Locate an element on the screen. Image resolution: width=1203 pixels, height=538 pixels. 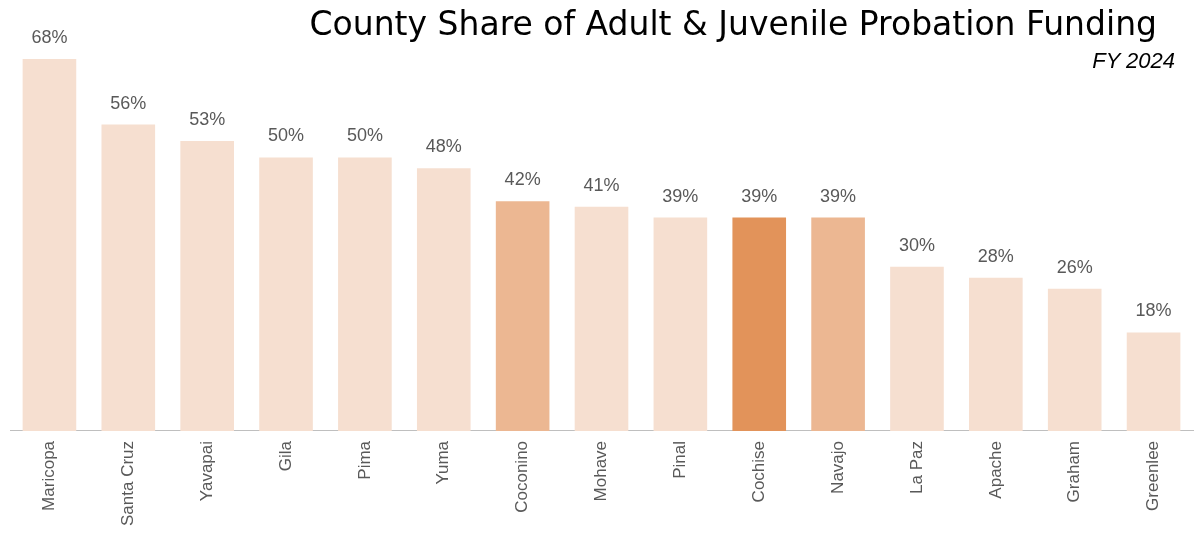
x-tick-label: Cochise is located at coordinates (758, 471).